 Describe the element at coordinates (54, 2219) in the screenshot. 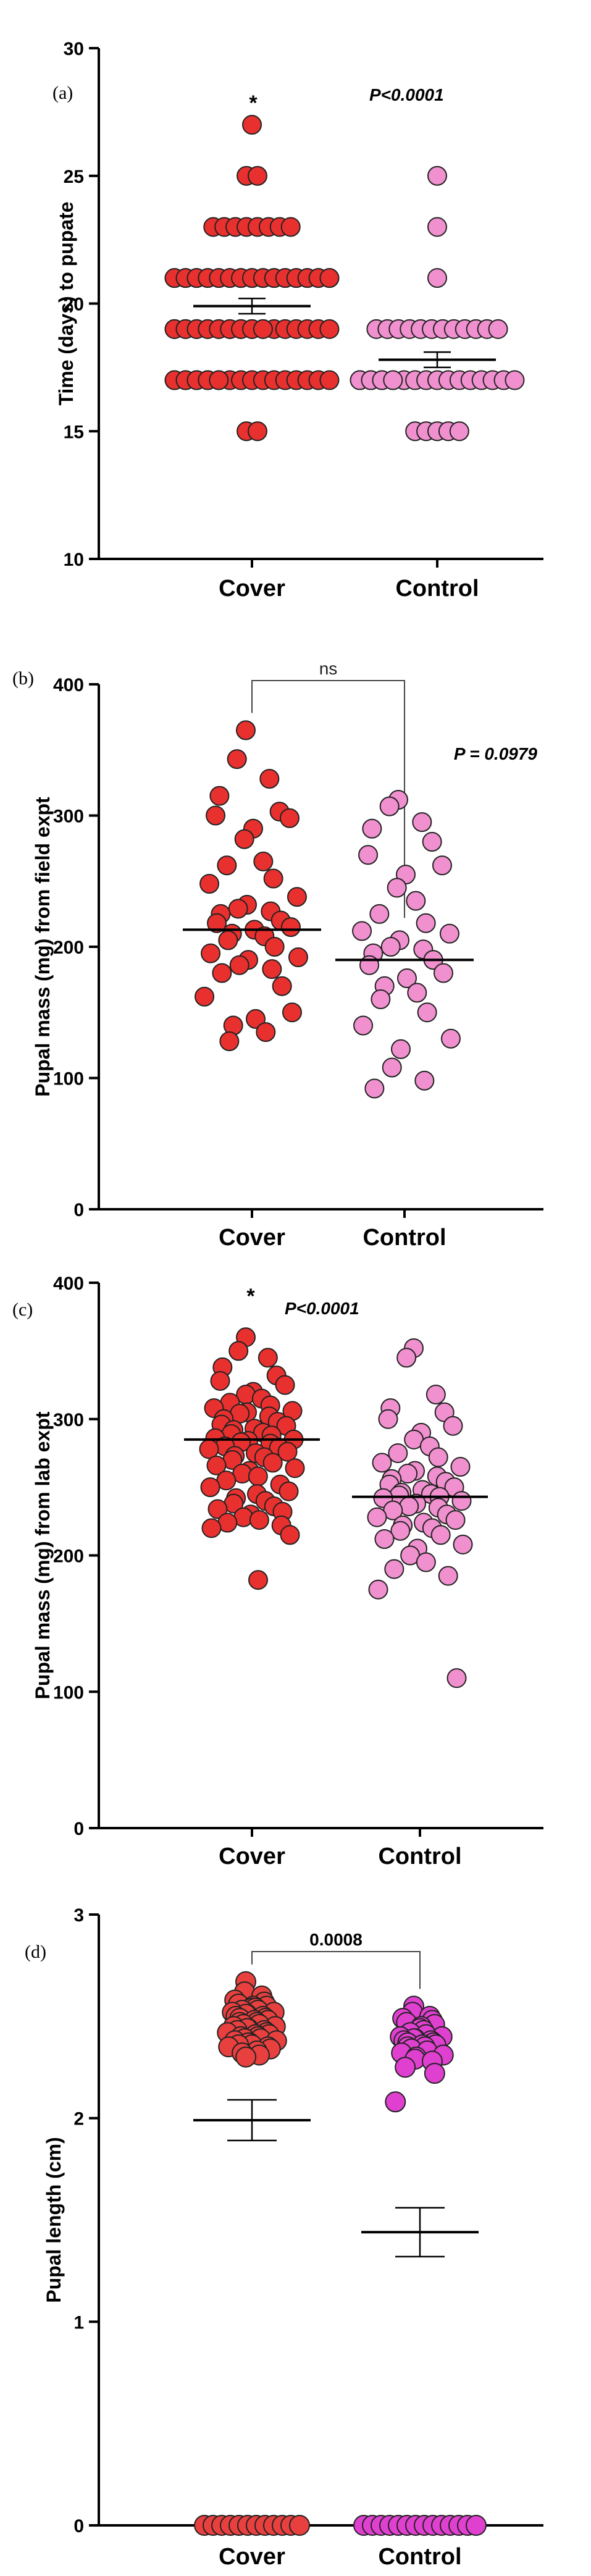

I see `y-axis-title: Pupal length (cm)` at that location.